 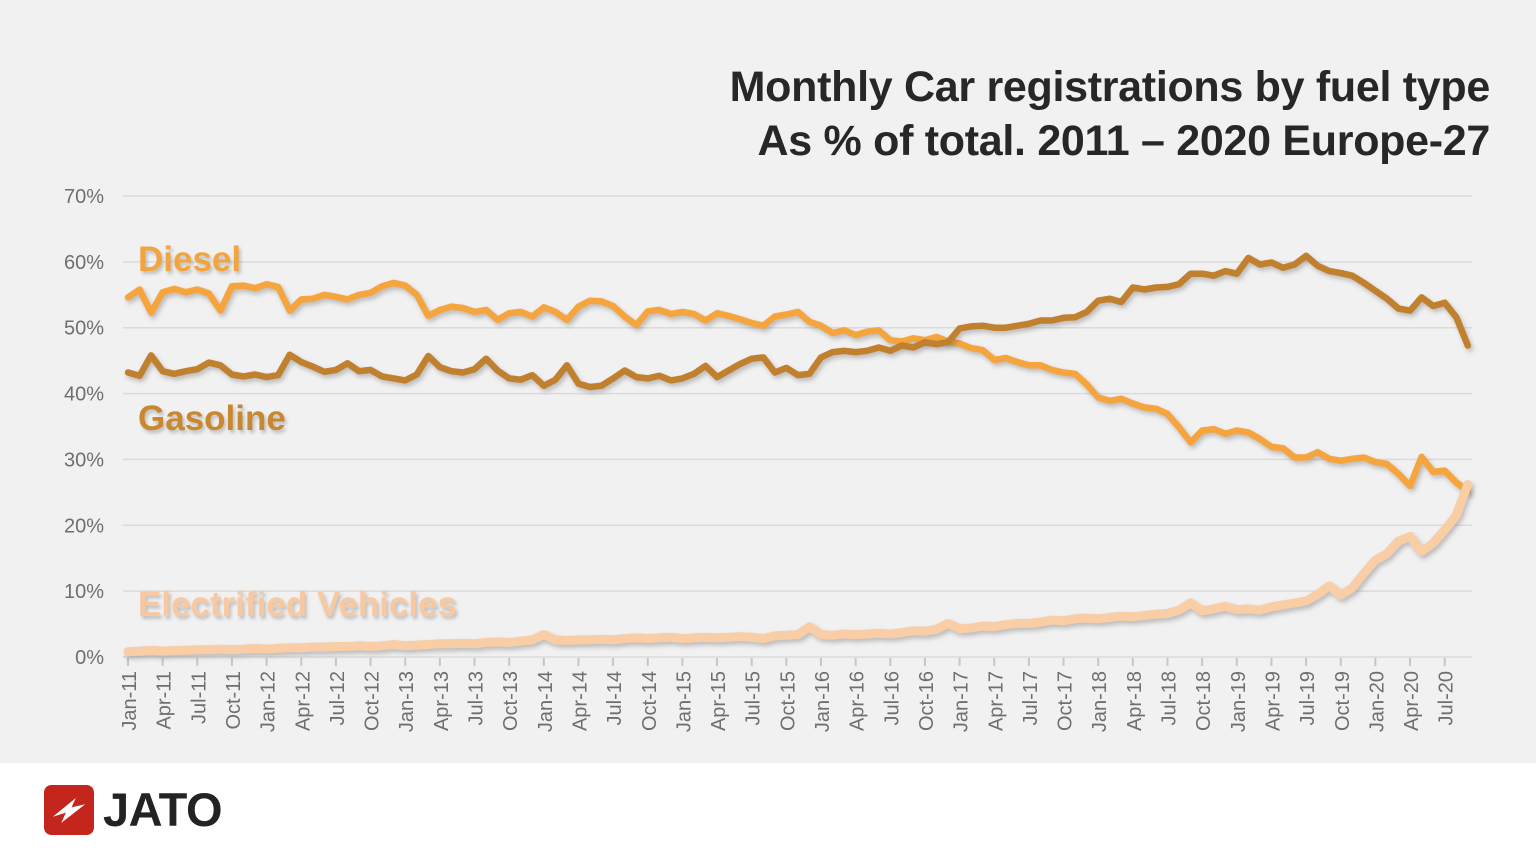 I want to click on series-label-diesel: Diesel, so click(x=190, y=259).